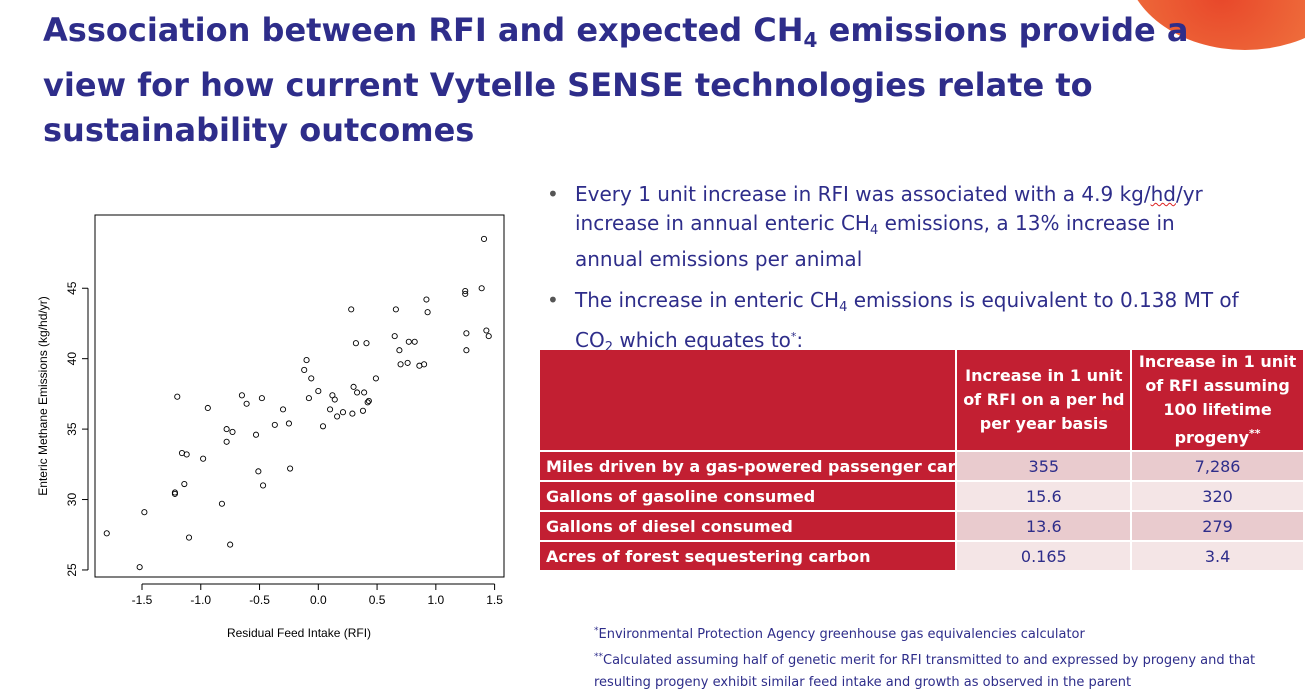 The height and width of the screenshot is (694, 1305). Describe the element at coordinates (1044, 526) in the screenshot. I see `row-value-per-head: 13.6` at that location.